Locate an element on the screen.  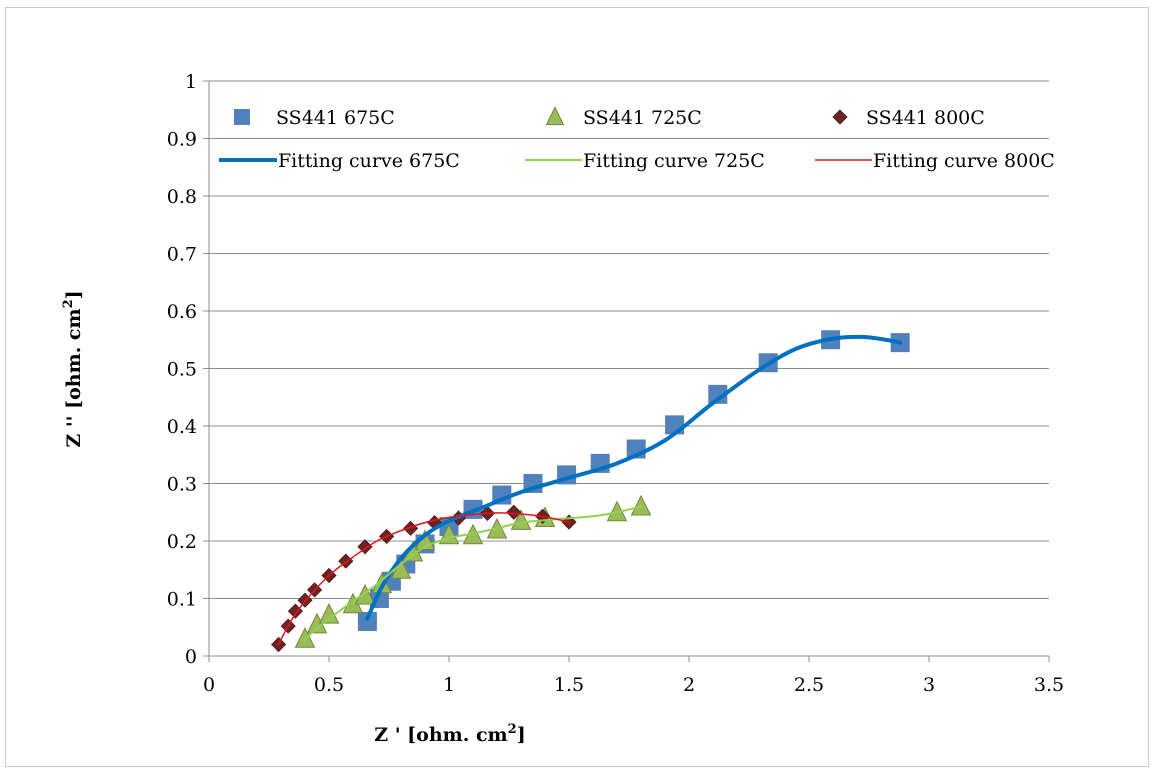
legend-label-fitting-curve-725c: Fitting curve 725C is located at coordinates (674, 161).